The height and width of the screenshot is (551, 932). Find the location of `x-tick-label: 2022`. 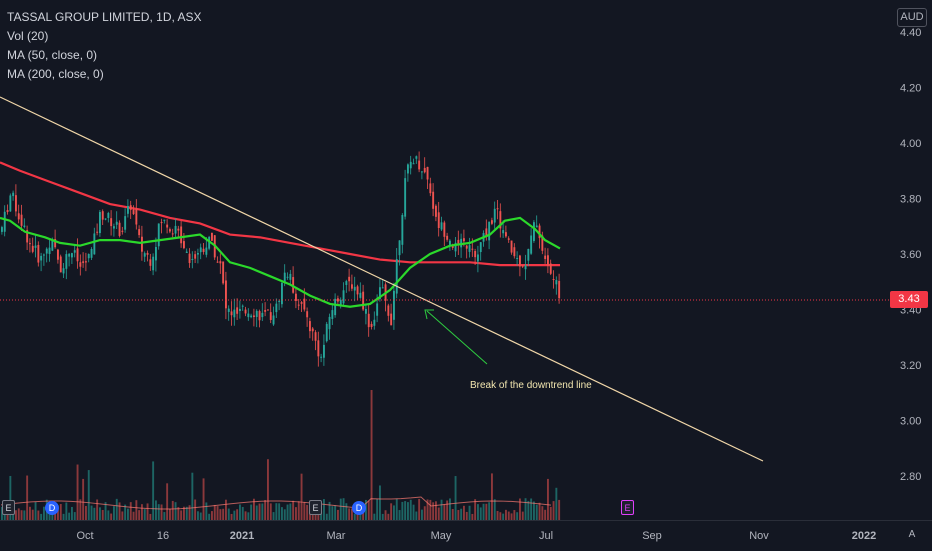

x-tick-label: 2022 is located at coordinates (864, 536).